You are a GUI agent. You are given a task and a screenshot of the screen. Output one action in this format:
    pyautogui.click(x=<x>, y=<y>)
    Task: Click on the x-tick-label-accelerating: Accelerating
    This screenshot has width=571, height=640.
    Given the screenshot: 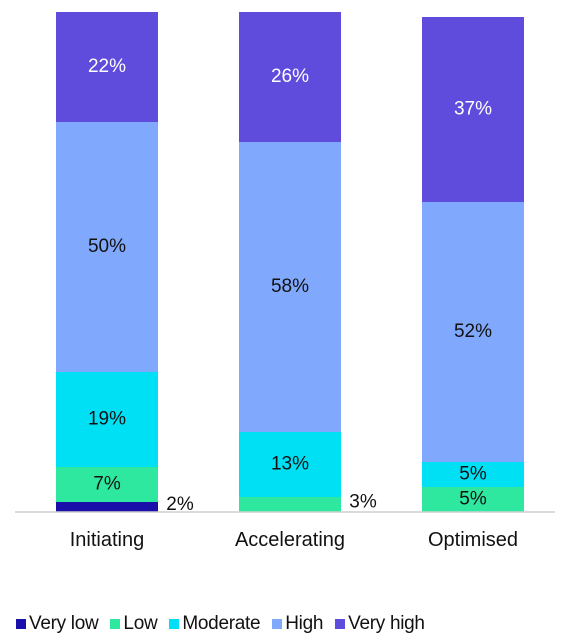 What is the action you would take?
    pyautogui.click(x=290, y=540)
    